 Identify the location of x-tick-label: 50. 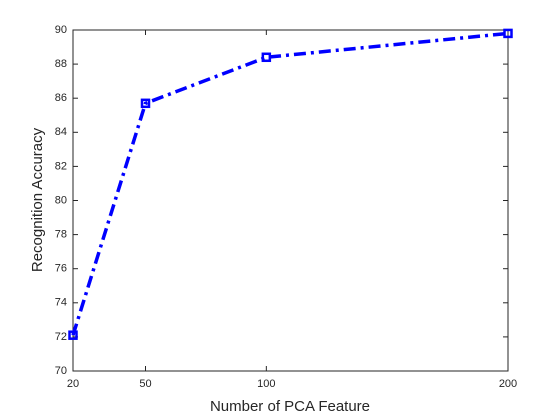
(145, 384).